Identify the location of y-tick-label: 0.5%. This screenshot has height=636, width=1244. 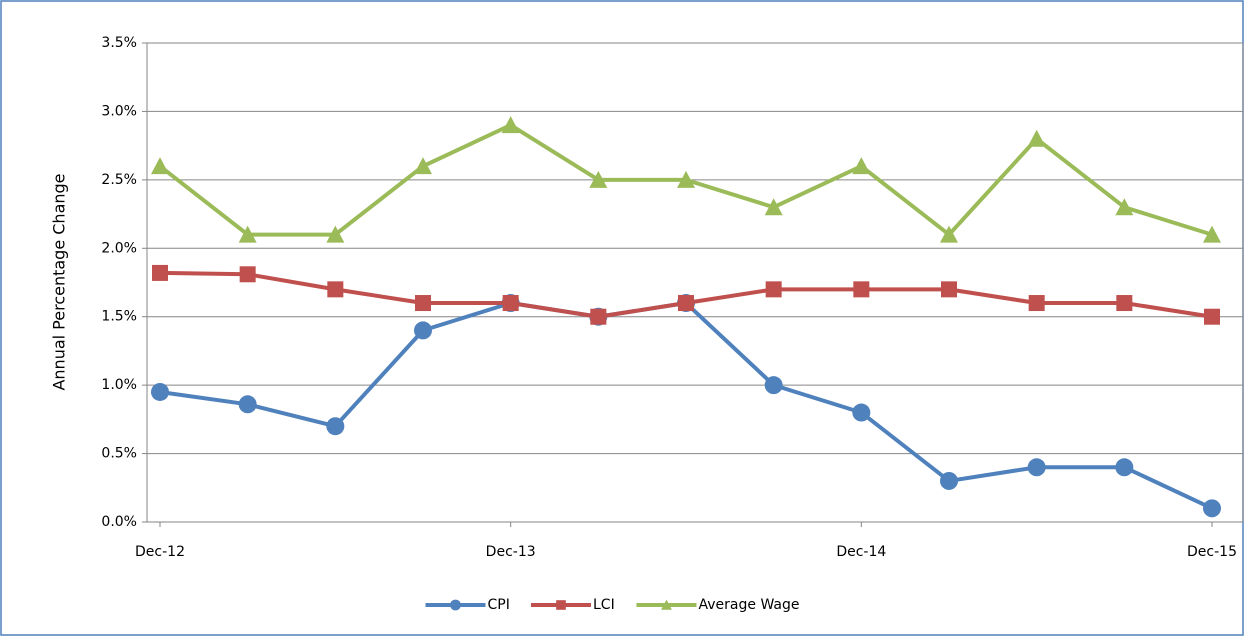
(119, 454).